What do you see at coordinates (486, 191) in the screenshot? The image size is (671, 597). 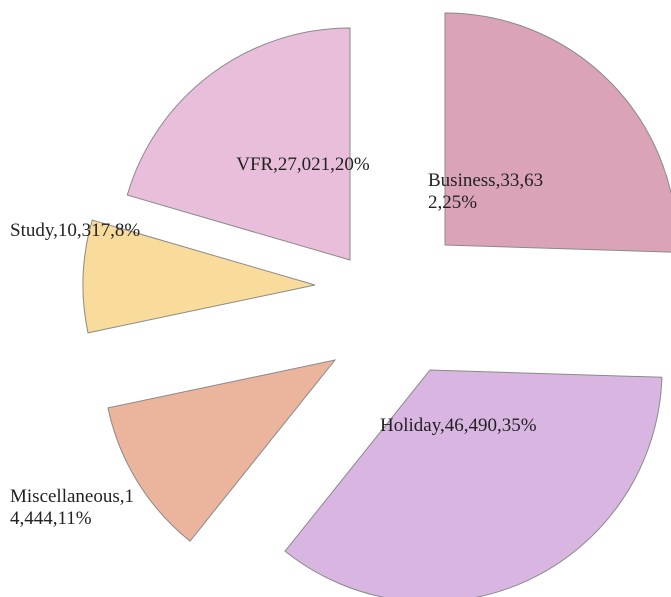 I see `slice-label: Business,33,632,25%` at bounding box center [486, 191].